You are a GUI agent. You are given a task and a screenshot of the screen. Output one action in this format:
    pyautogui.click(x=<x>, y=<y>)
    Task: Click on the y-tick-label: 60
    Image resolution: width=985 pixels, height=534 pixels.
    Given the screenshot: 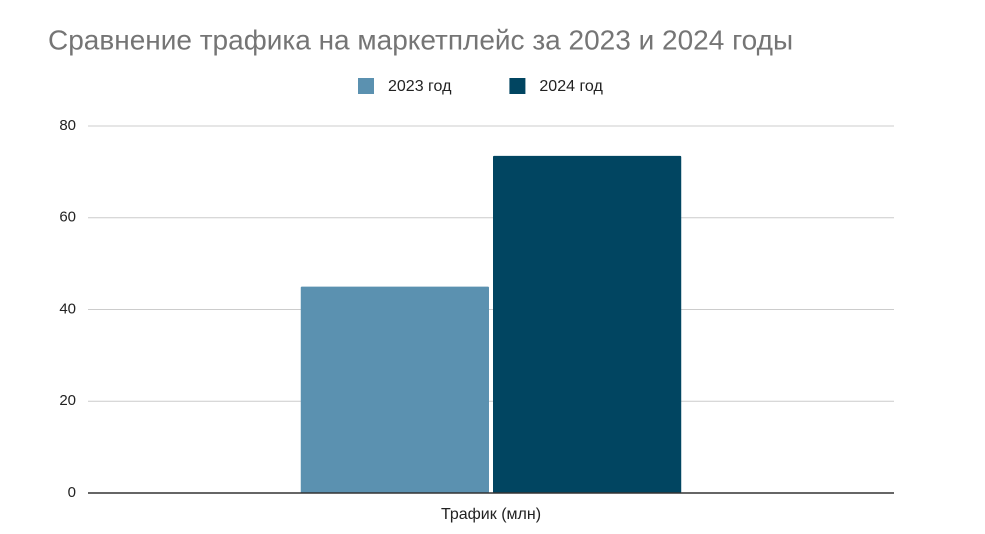 What is the action you would take?
    pyautogui.click(x=67, y=217)
    